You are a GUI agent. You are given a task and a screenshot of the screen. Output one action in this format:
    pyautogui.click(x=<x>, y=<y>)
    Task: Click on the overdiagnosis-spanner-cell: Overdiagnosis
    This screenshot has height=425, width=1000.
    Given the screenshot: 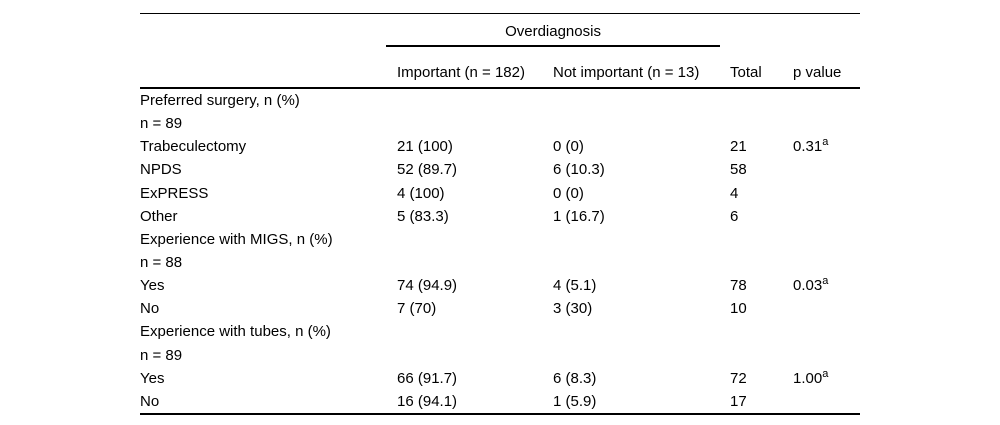 What is the action you would take?
    pyautogui.click(x=558, y=30)
    